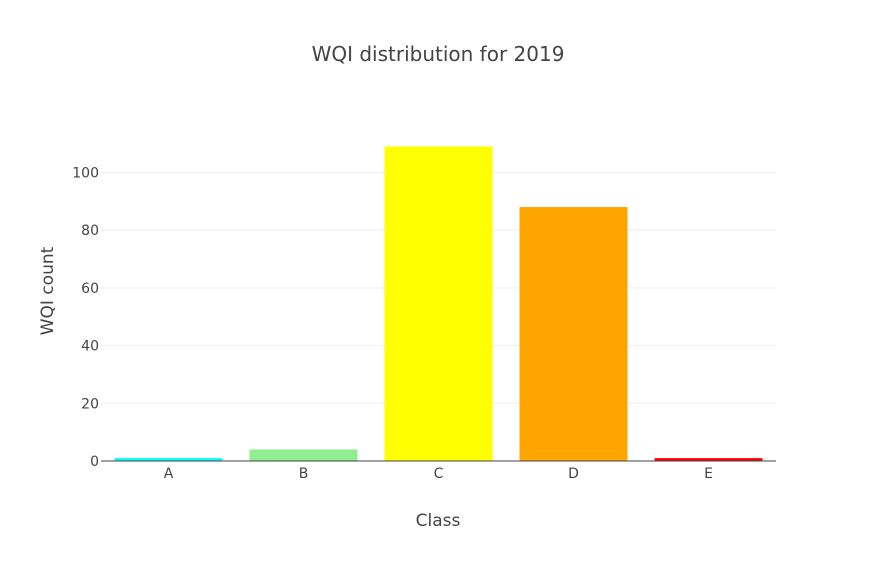  Describe the element at coordinates (708, 459) in the screenshot. I see `bar-e` at that location.